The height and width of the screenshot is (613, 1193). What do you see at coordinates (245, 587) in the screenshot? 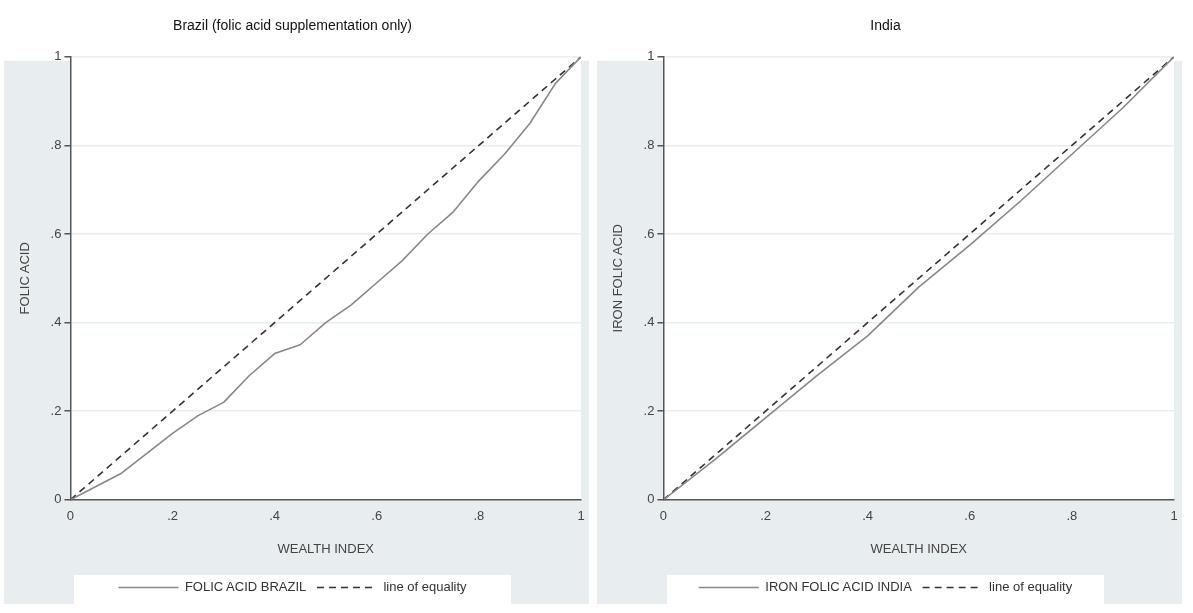
I see `legend-label: FOLIC ACID BRAZIL` at bounding box center [245, 587].